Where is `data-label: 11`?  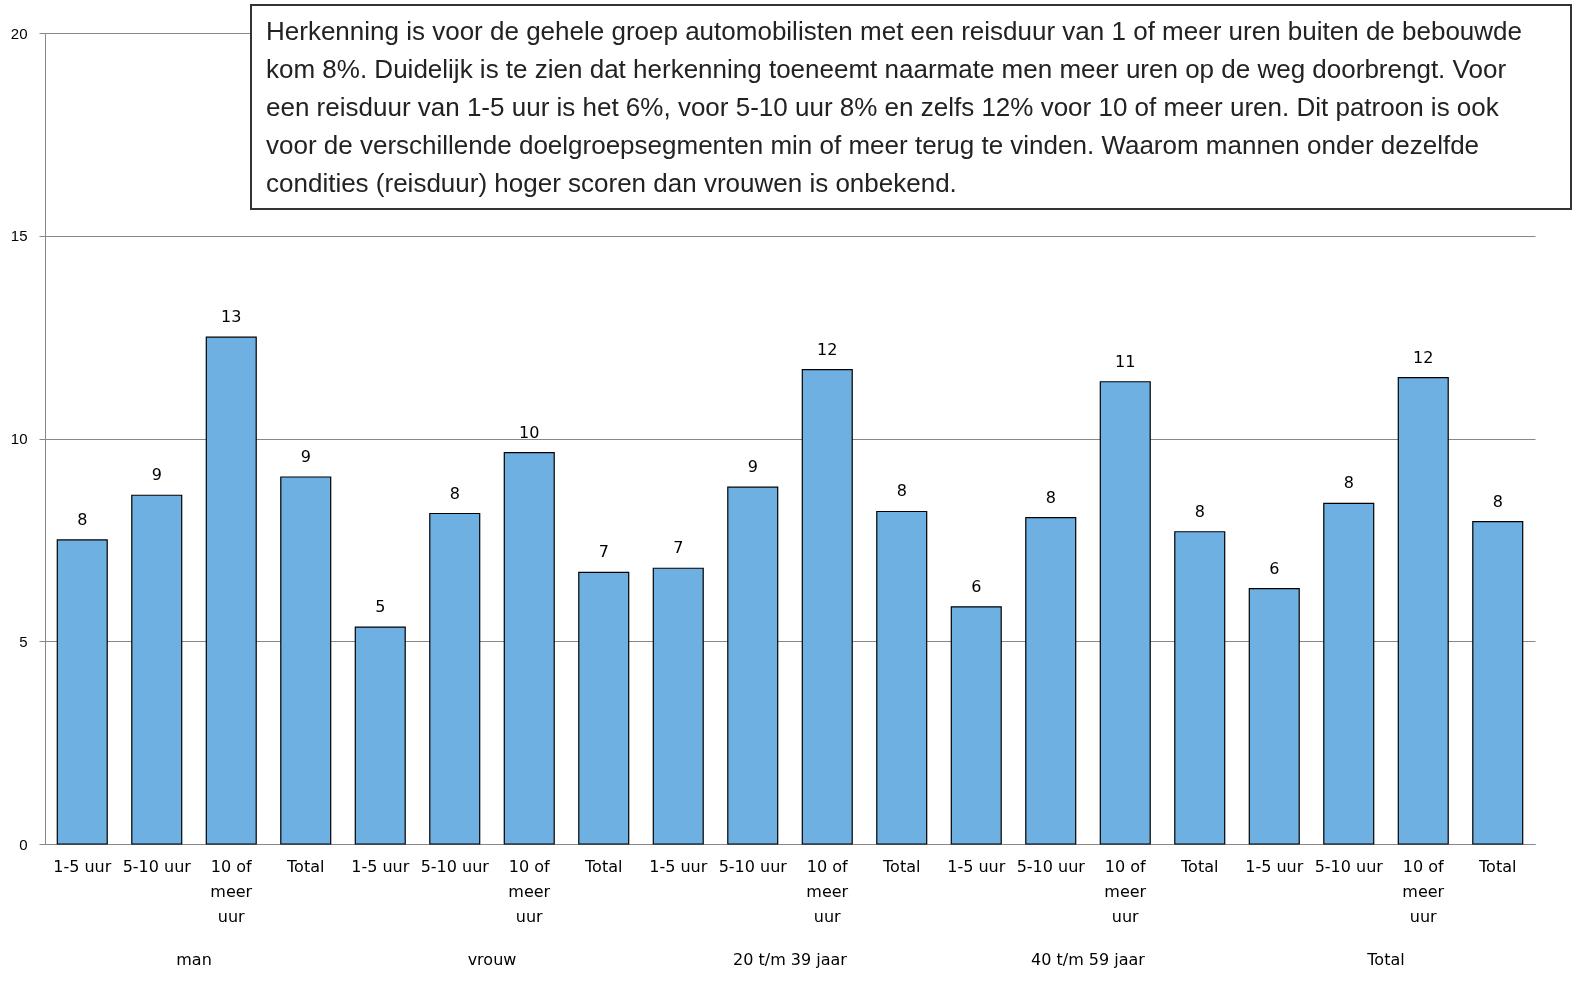
data-label: 11 is located at coordinates (1125, 361).